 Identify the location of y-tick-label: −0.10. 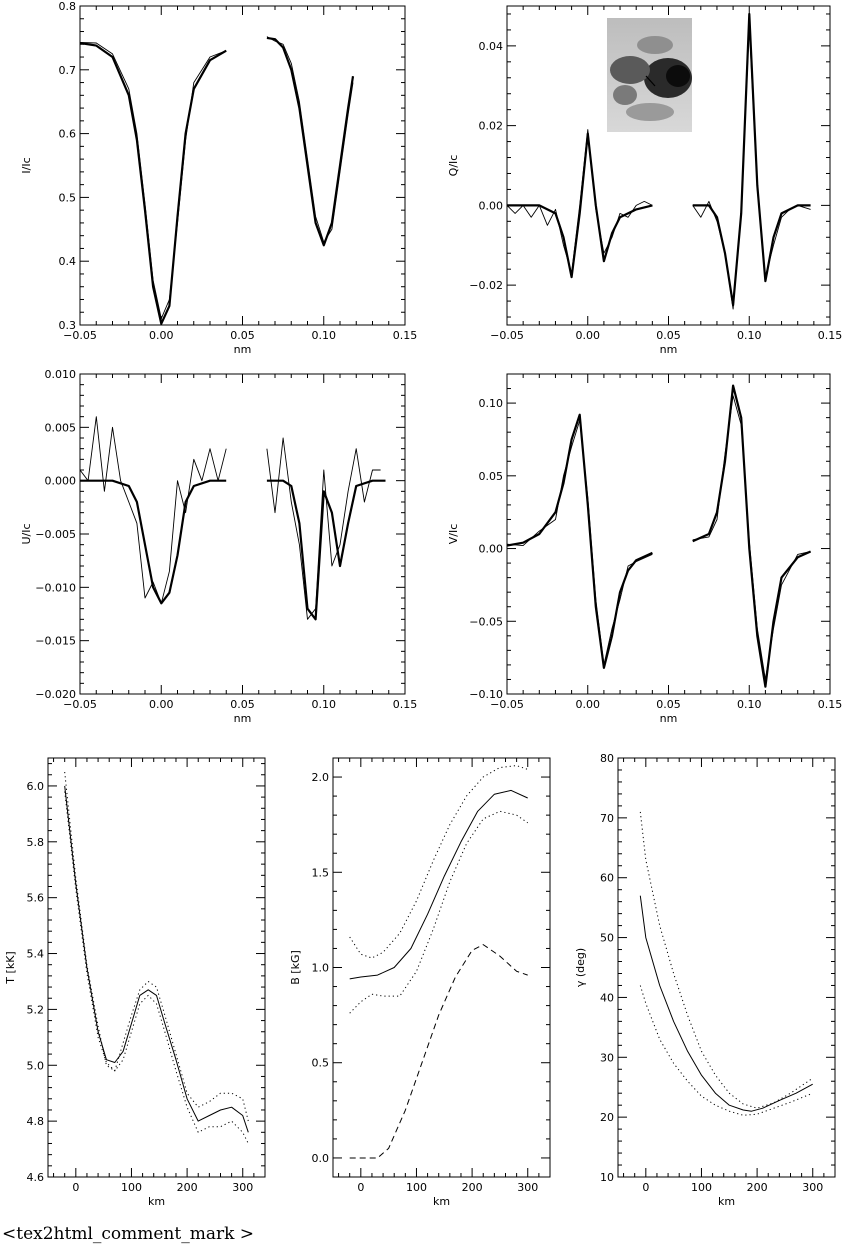
(486, 694).